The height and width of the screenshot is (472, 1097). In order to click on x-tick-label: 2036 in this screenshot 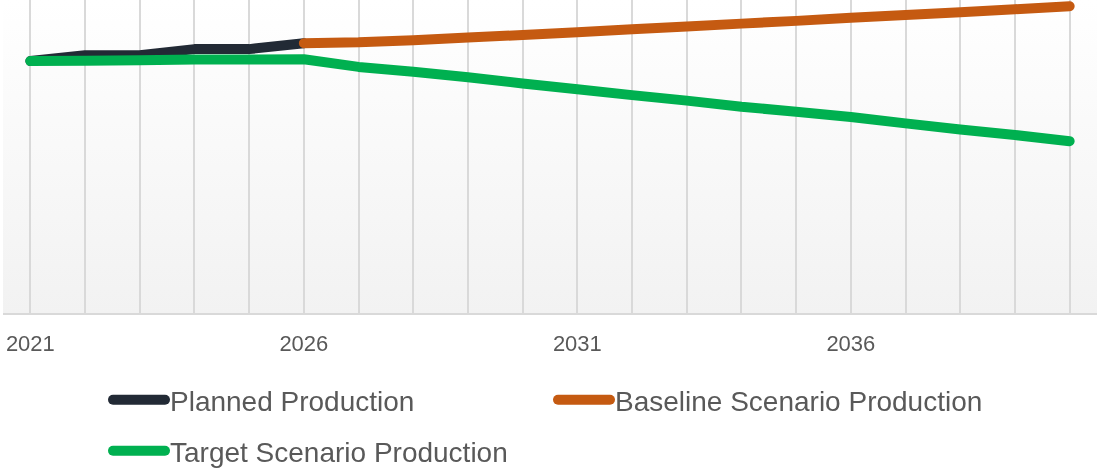, I will do `click(851, 344)`.